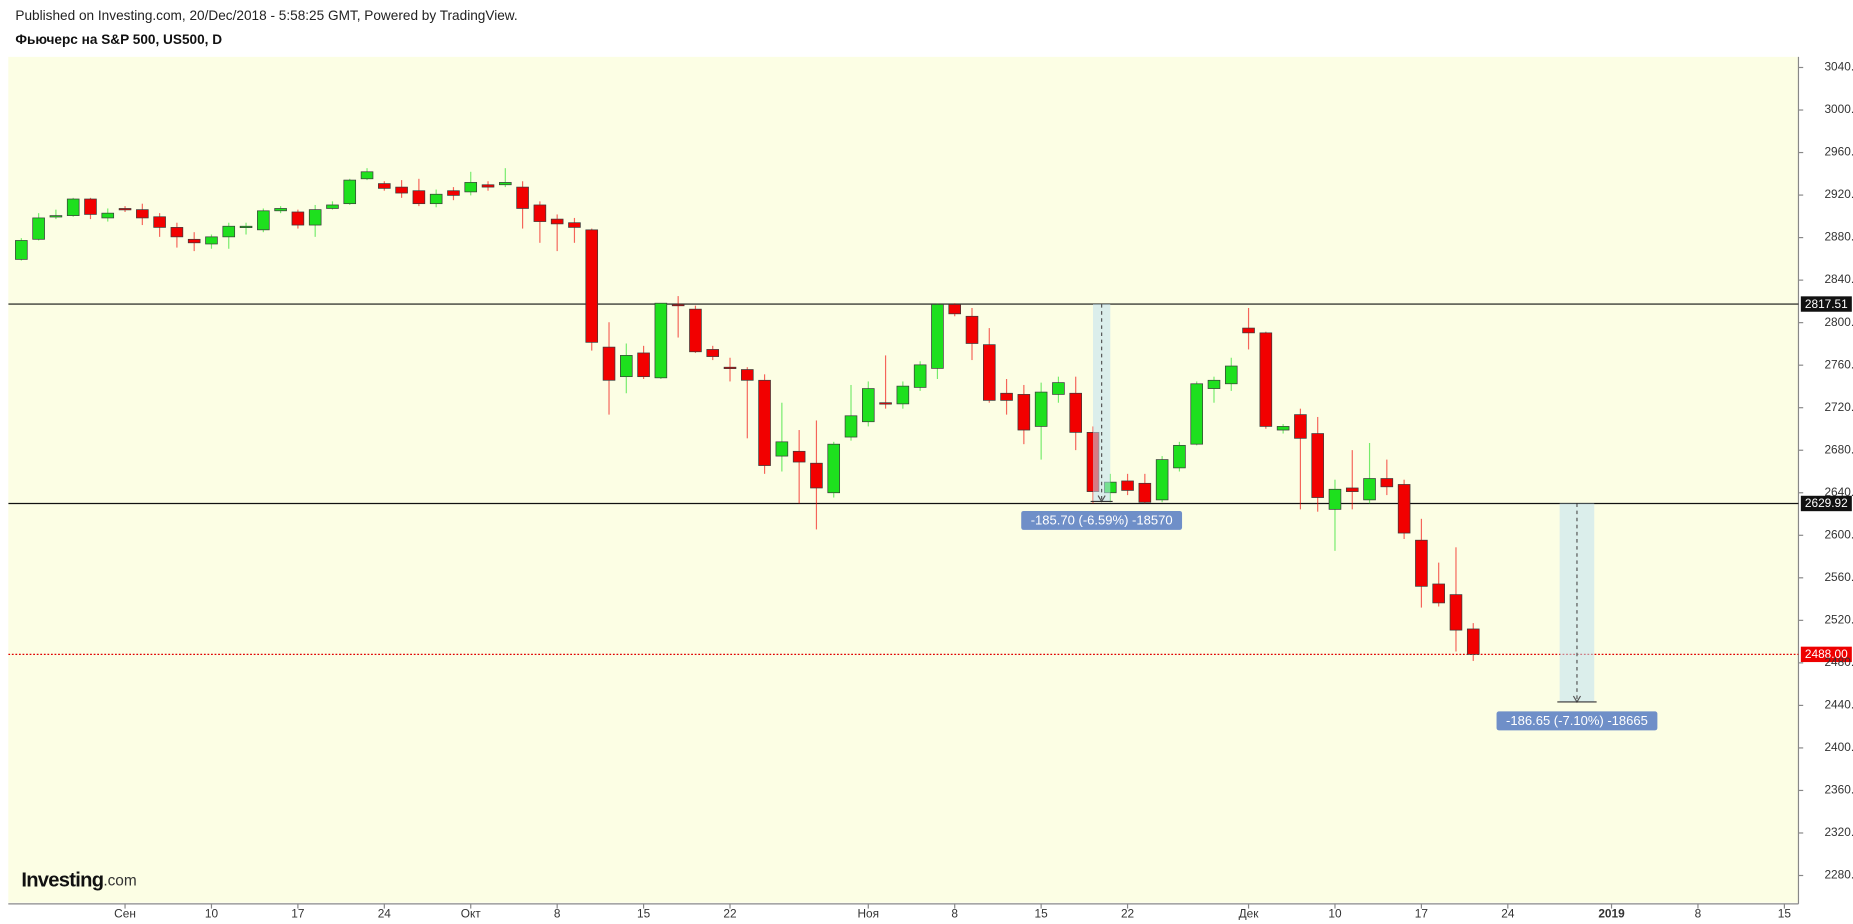  I want to click on last-price-box, so click(1826, 654).